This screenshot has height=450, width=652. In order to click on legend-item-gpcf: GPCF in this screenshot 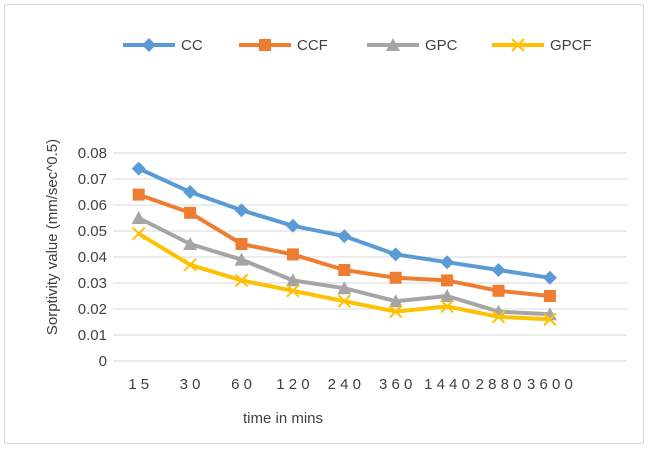, I will do `click(542, 45)`.